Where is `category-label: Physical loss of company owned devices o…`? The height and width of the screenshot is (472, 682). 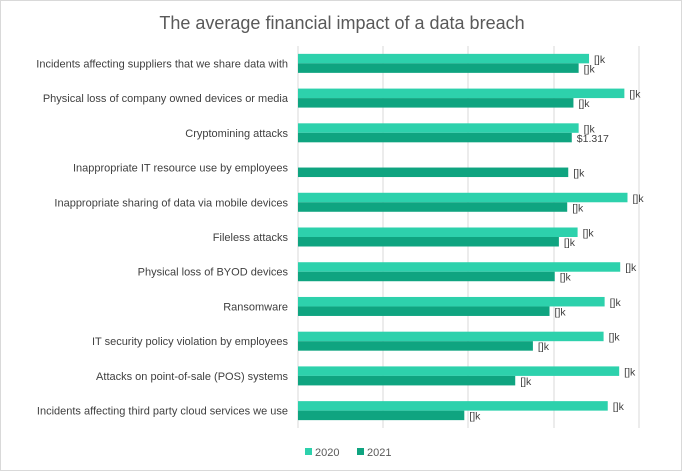 category-label: Physical loss of company owned devices o… is located at coordinates (166, 99).